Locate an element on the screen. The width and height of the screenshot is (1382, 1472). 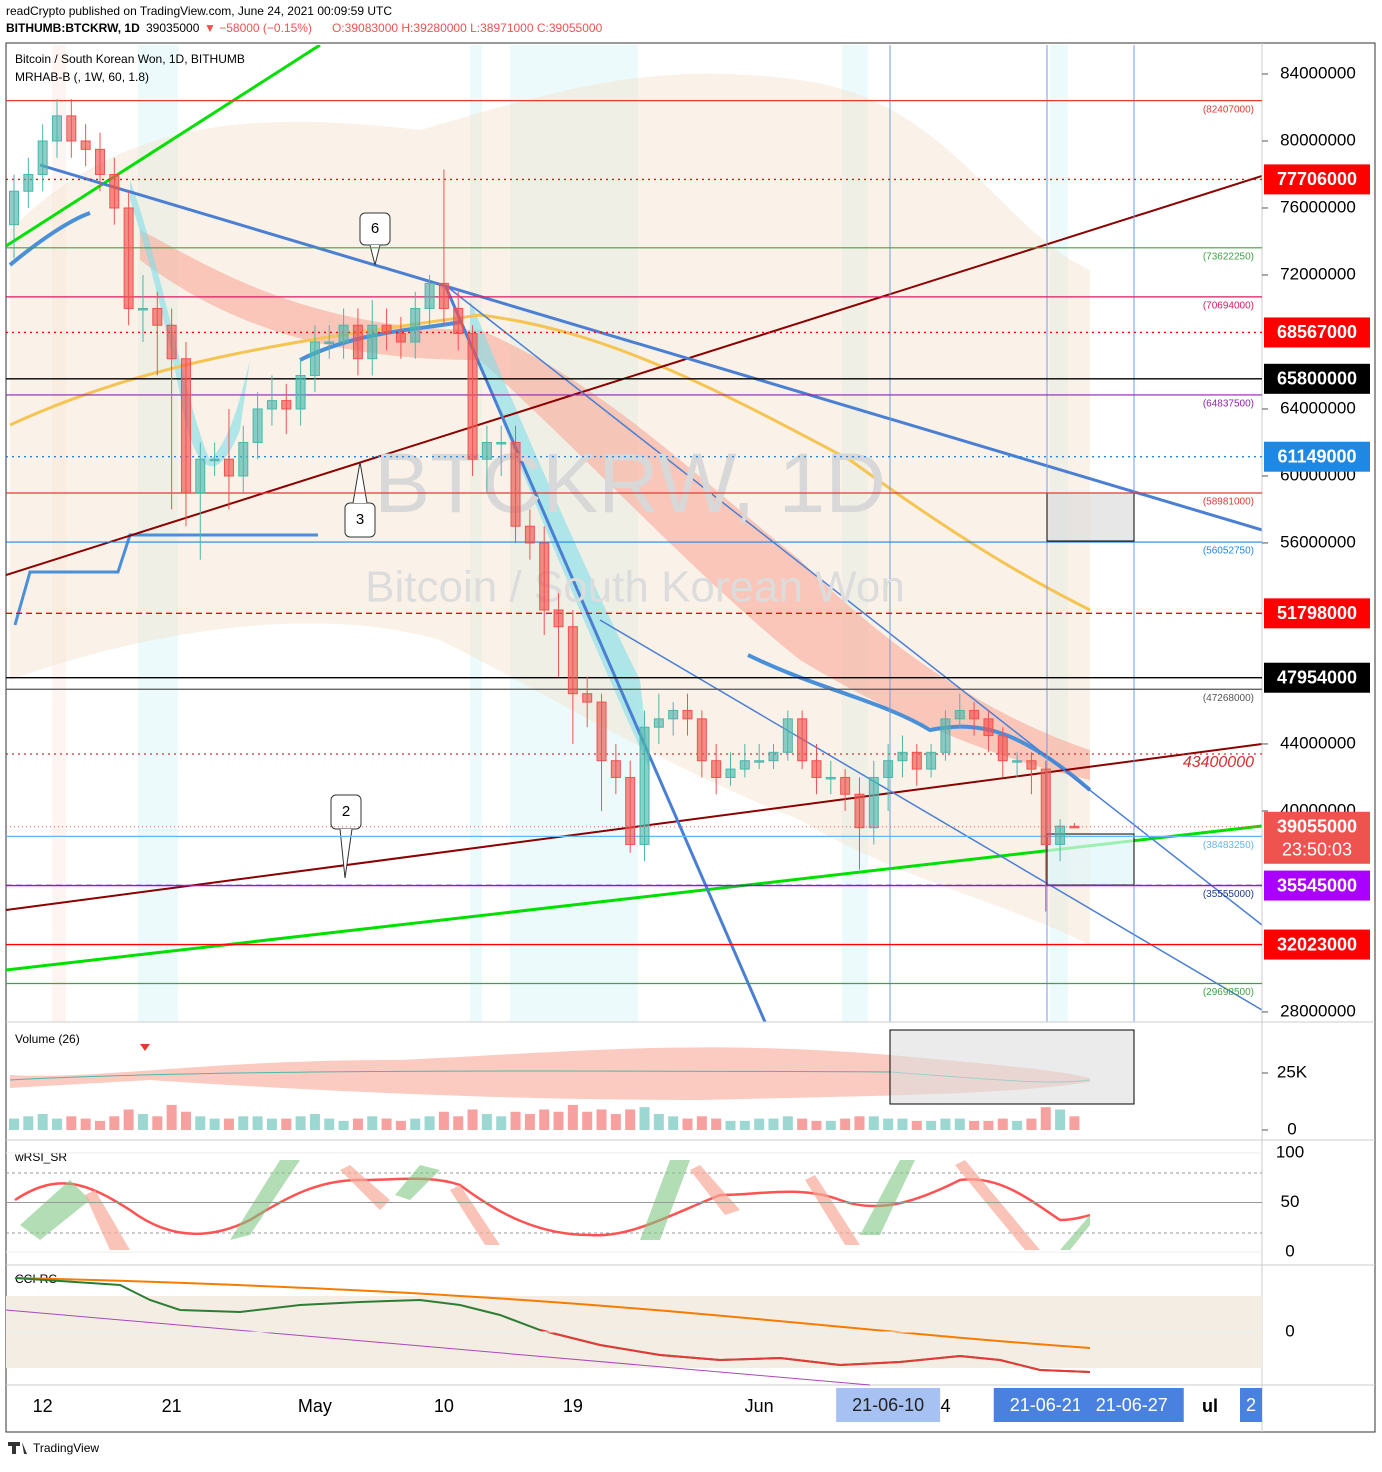
callout-2: 2 is located at coordinates (346, 836).